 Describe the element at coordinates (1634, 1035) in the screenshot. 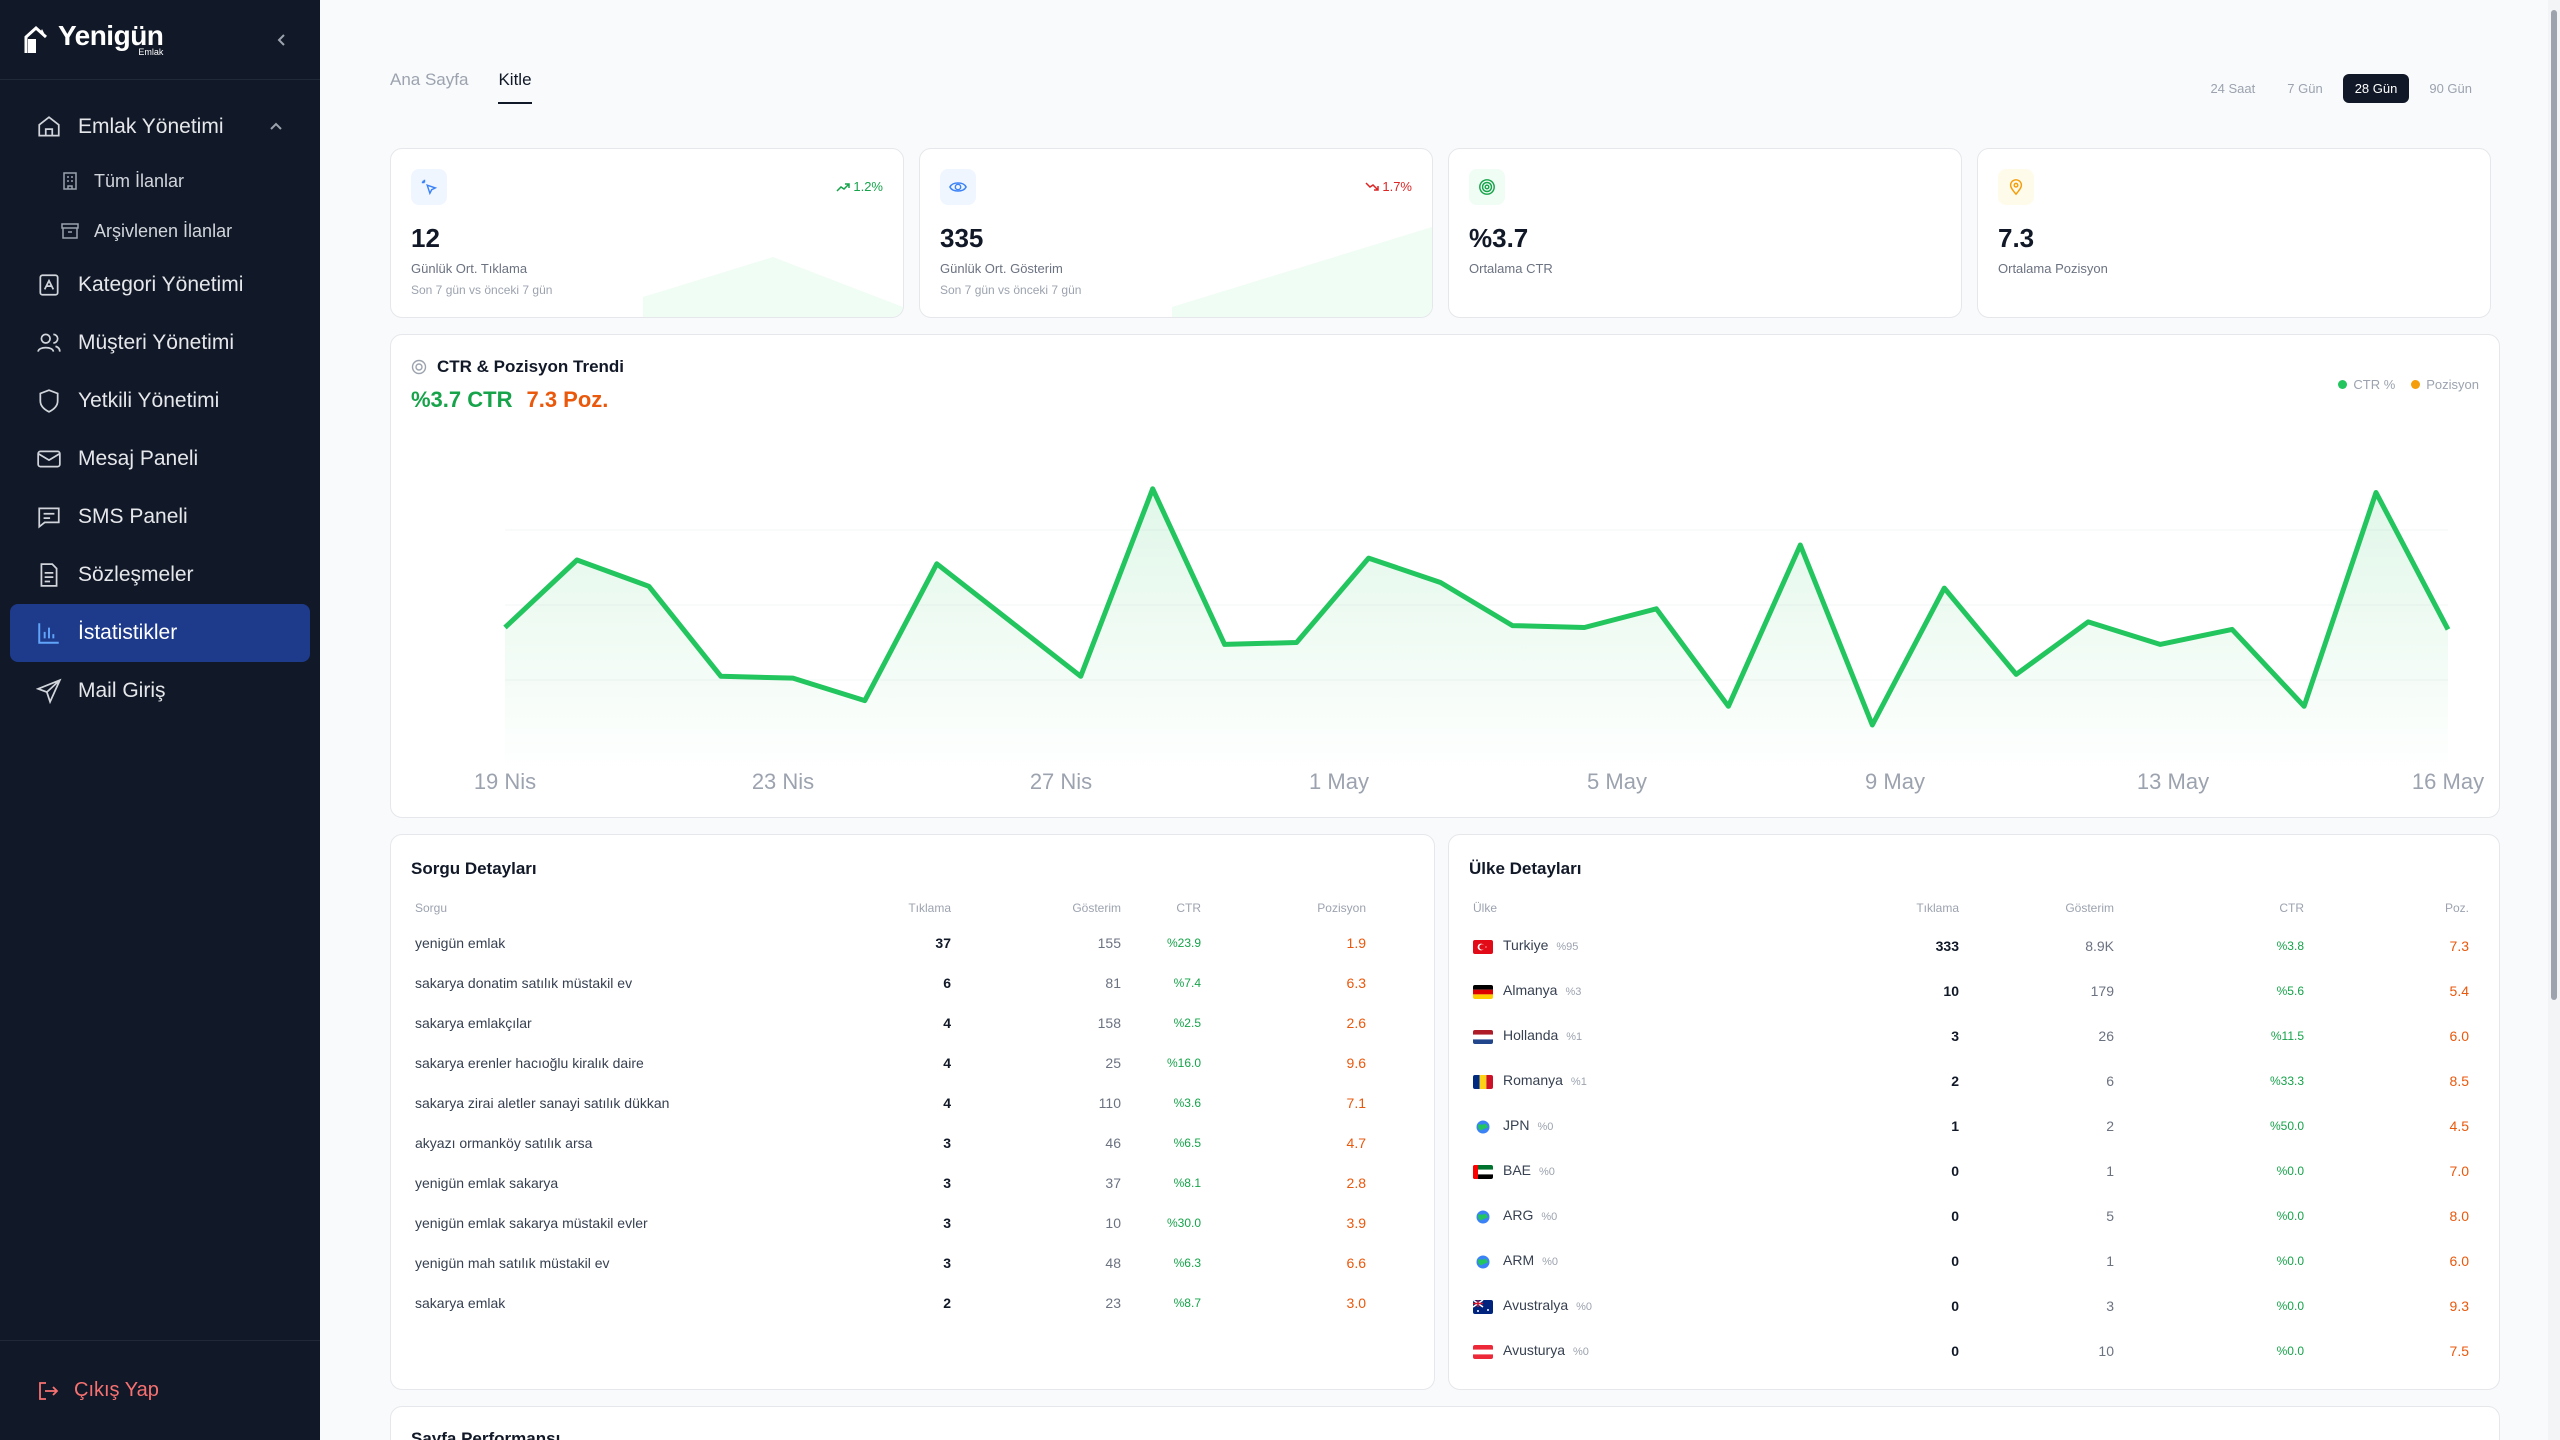

I see `country-cell: Hollanda %1` at that location.